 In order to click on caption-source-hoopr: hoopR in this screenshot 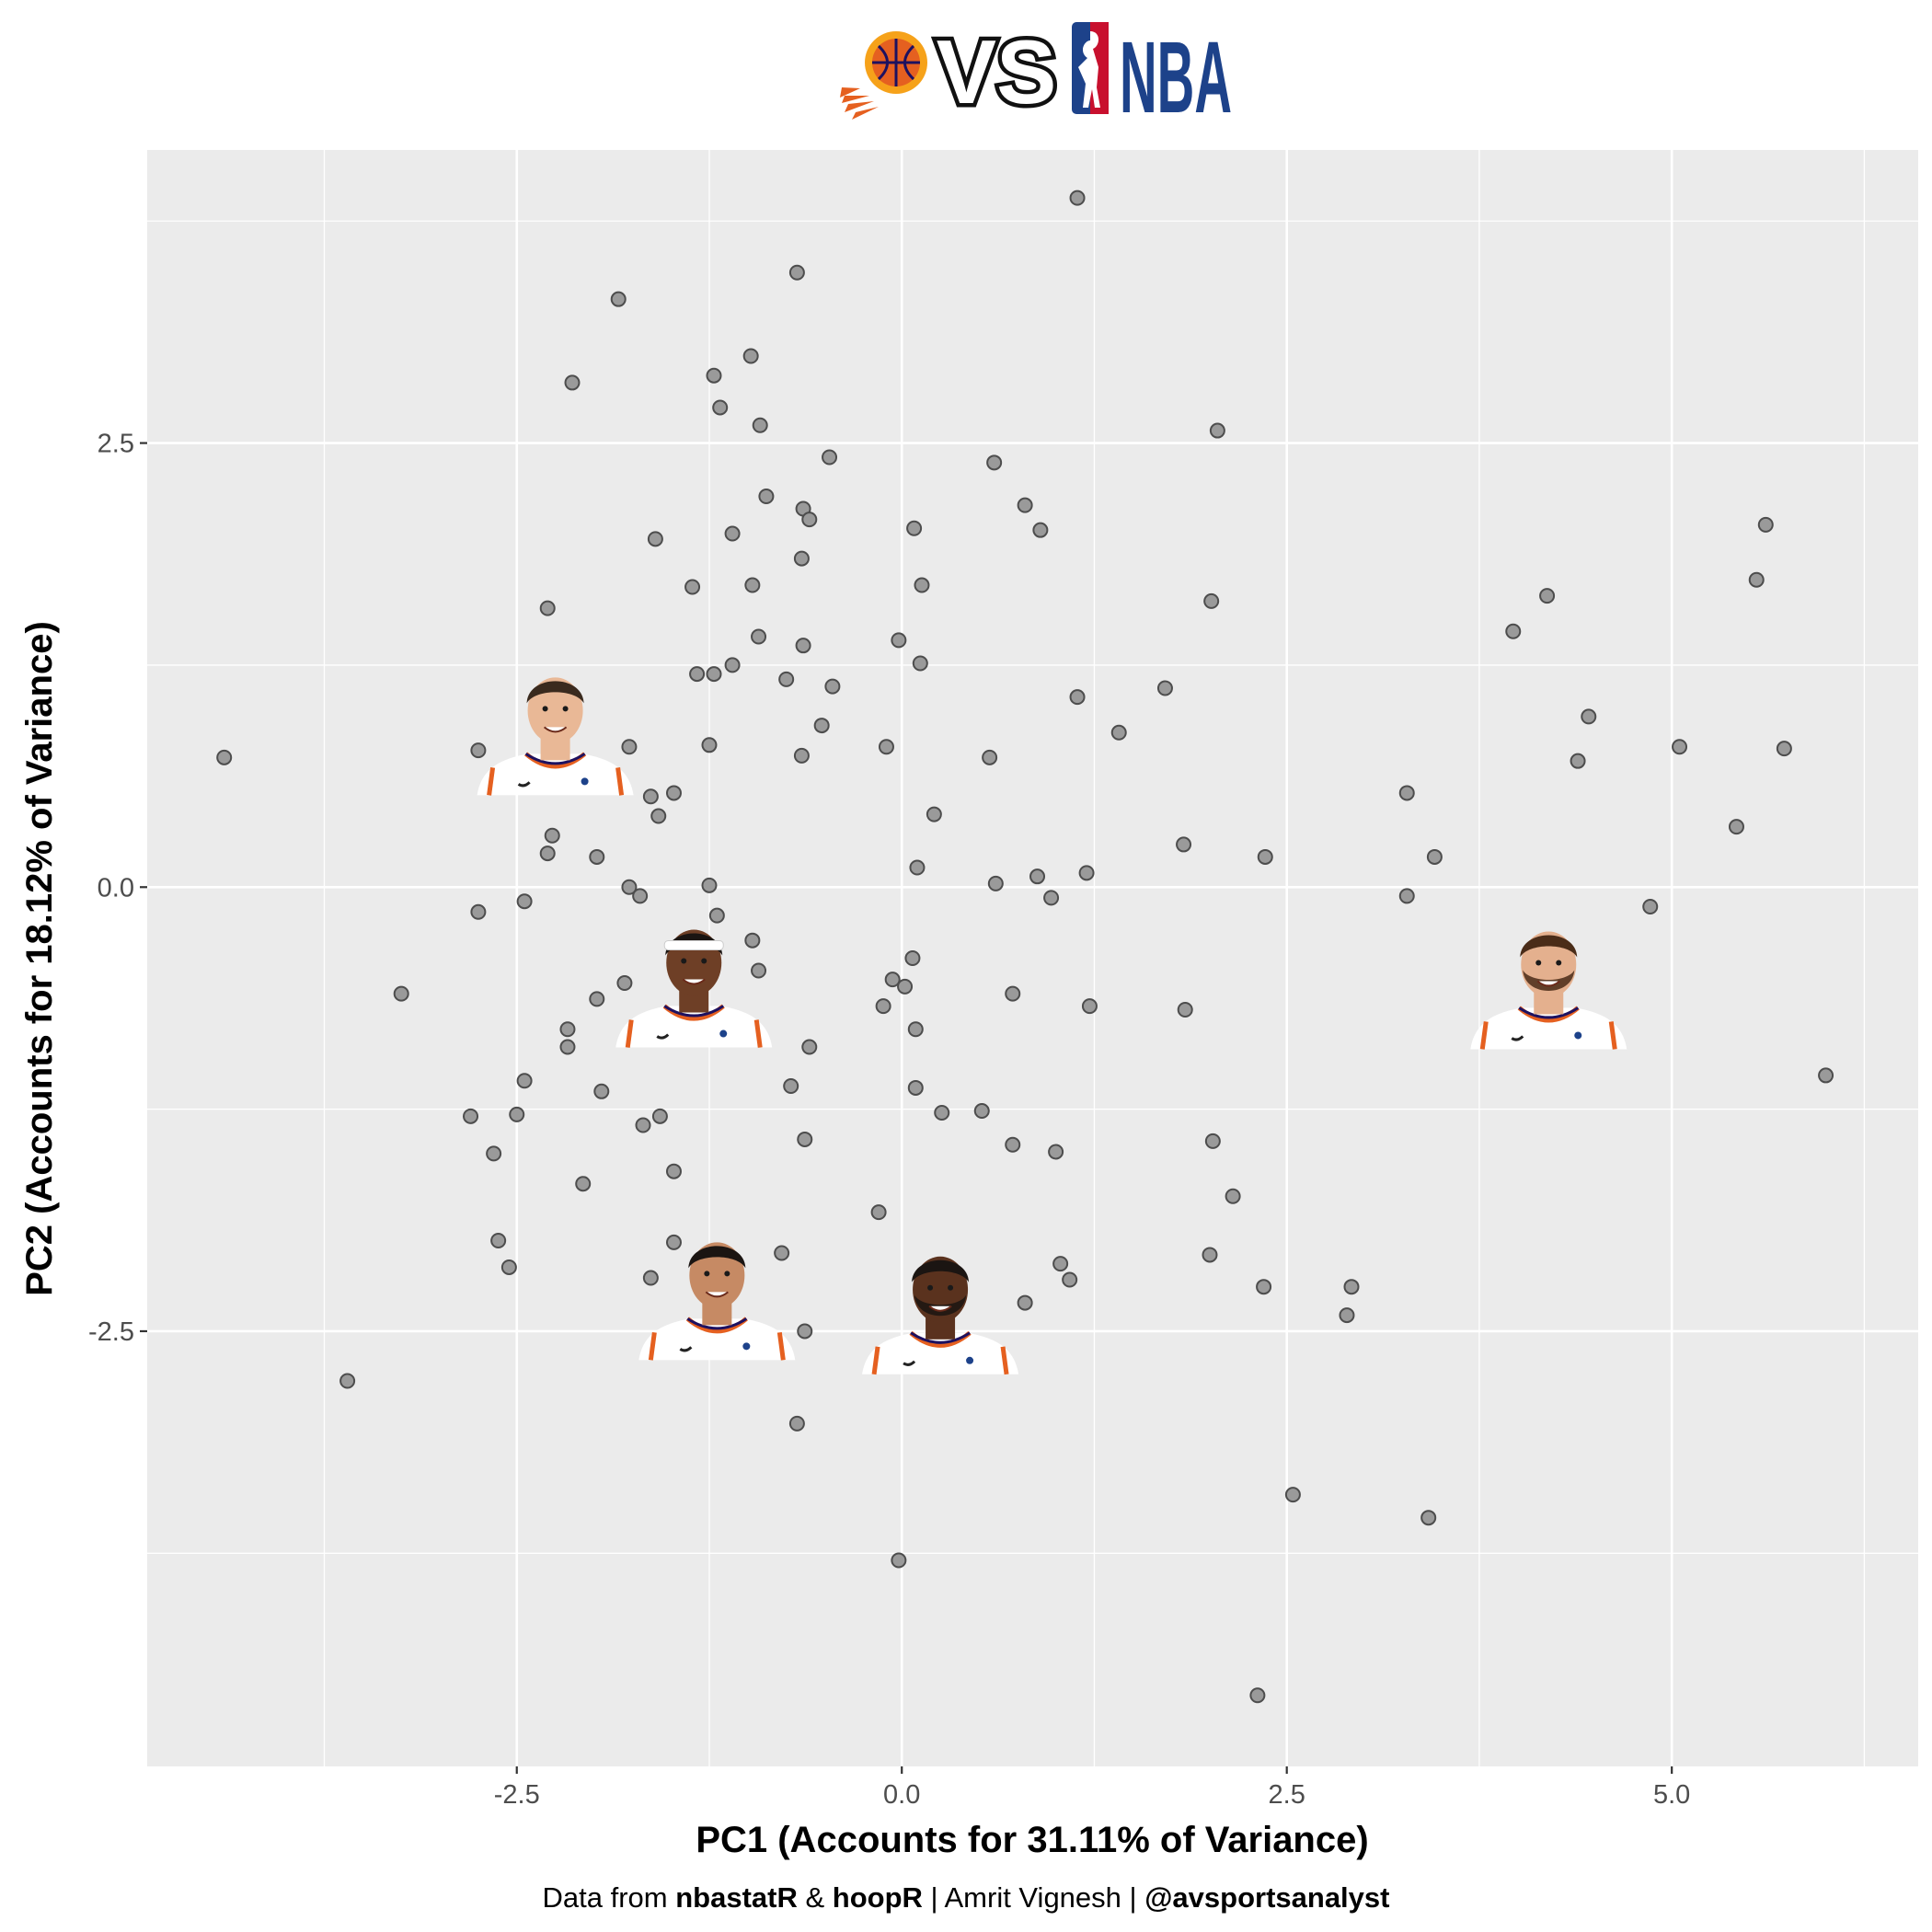, I will do `click(877, 1897)`.